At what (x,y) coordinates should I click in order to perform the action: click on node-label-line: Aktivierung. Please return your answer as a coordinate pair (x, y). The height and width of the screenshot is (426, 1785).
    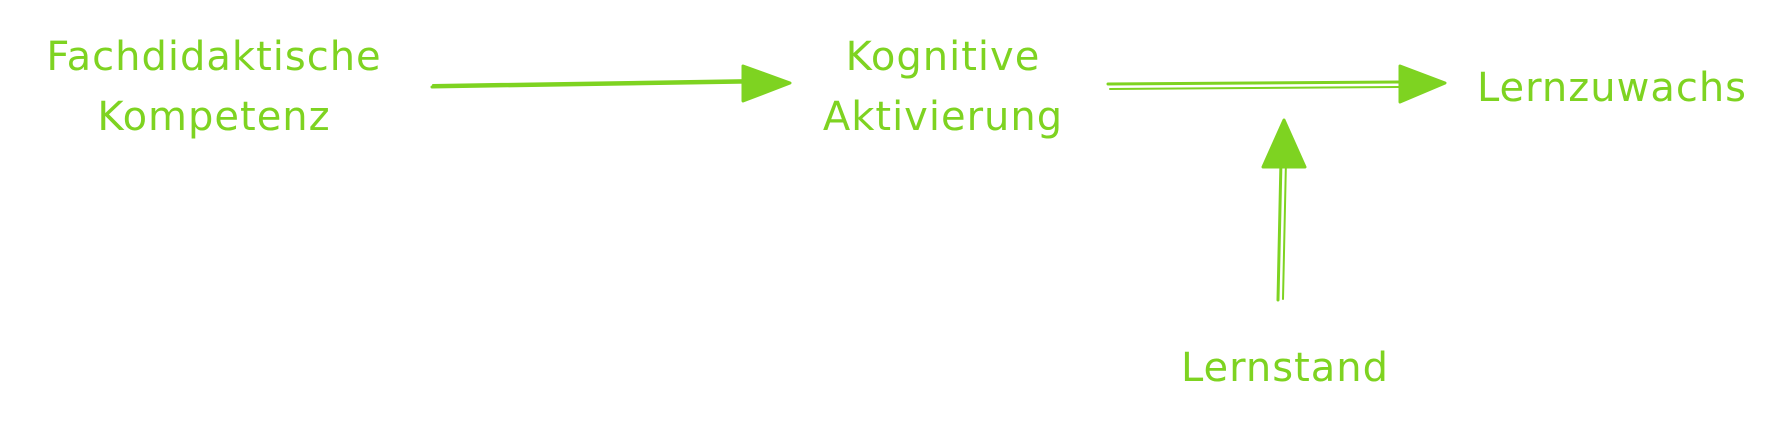
    Looking at the image, I should click on (943, 117).